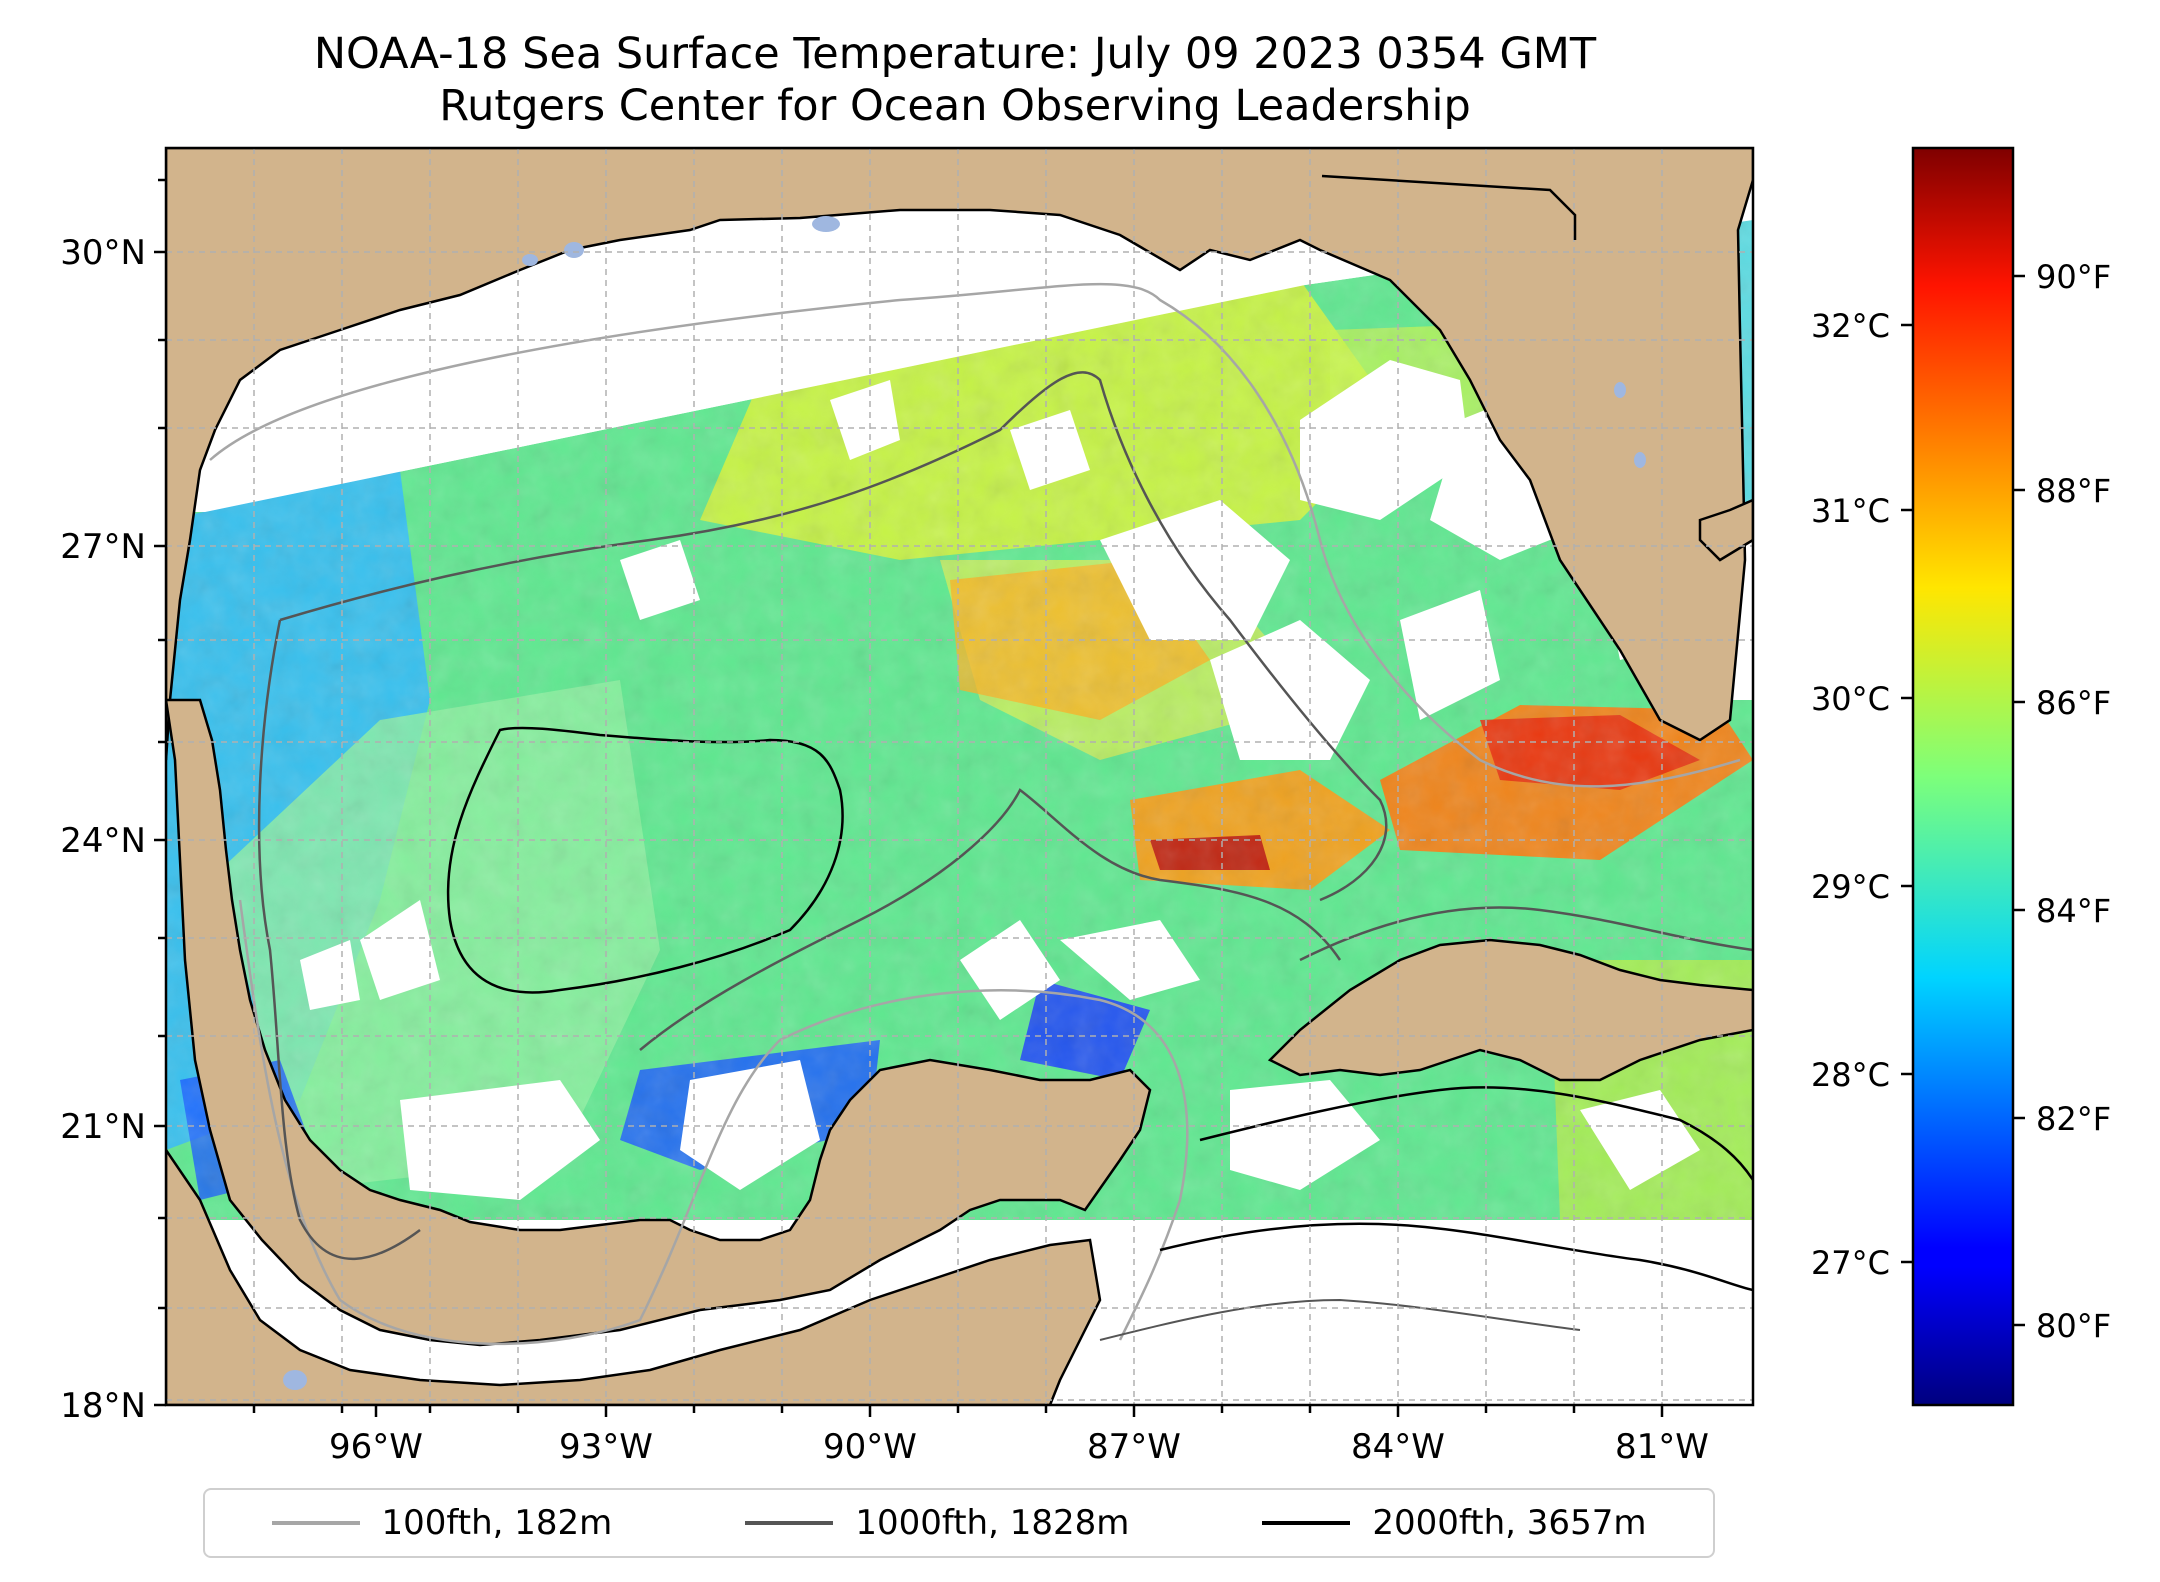 This screenshot has width=2160, height=1582. Describe the element at coordinates (376, 1447) in the screenshot. I see `lon-label-96w: 96°W` at that location.